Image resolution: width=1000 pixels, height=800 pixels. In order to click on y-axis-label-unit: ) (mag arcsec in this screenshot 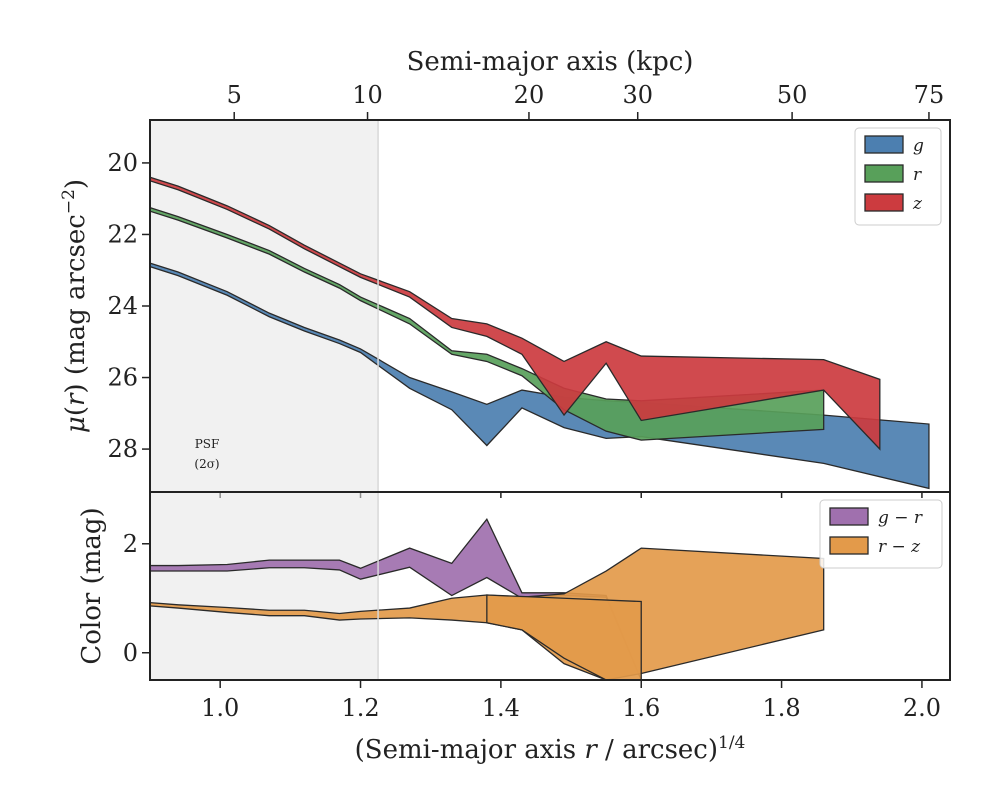, I will do `click(76, 303)`.